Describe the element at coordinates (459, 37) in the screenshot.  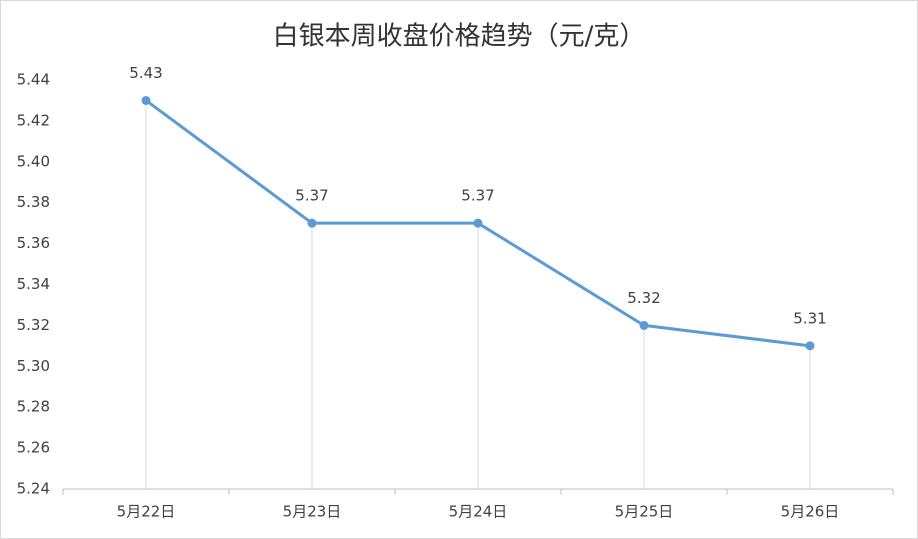
I see `chart-title: 白银本周收盘价格趋势（元/克）` at that location.